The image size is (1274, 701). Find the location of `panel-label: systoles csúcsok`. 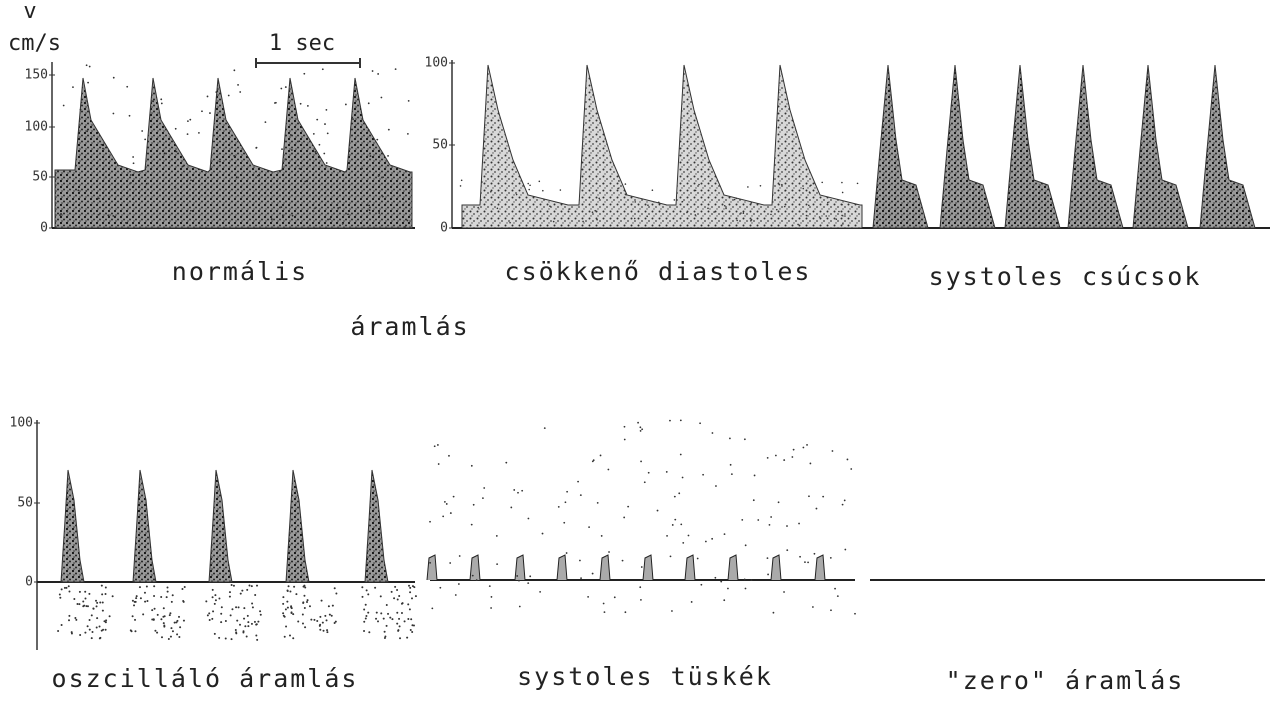

panel-label: systoles csúcsok is located at coordinates (1065, 276).